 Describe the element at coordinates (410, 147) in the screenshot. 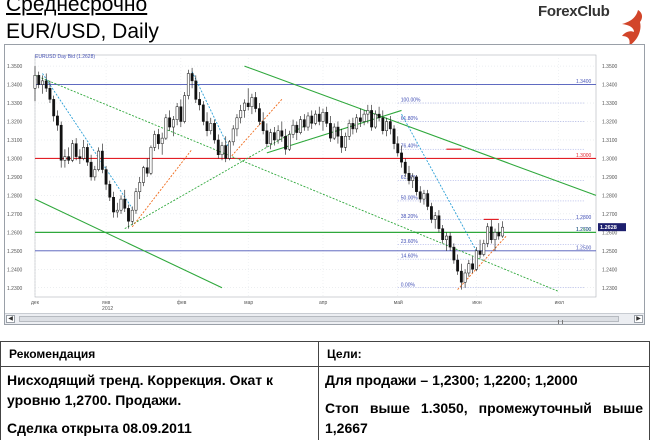

I see `fib-level-label: 76.40%` at that location.